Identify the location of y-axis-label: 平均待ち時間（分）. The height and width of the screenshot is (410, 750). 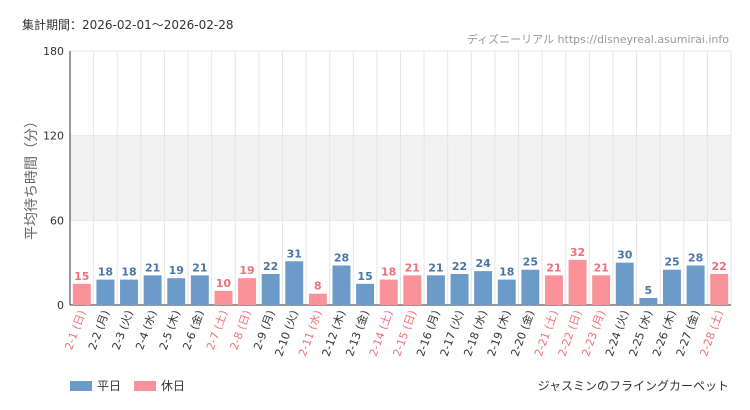
(32, 177).